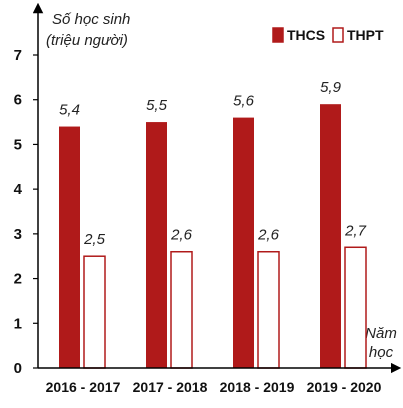 The width and height of the screenshot is (403, 408). What do you see at coordinates (306, 35) in the screenshot?
I see `legend-label-thcs: THCS` at bounding box center [306, 35].